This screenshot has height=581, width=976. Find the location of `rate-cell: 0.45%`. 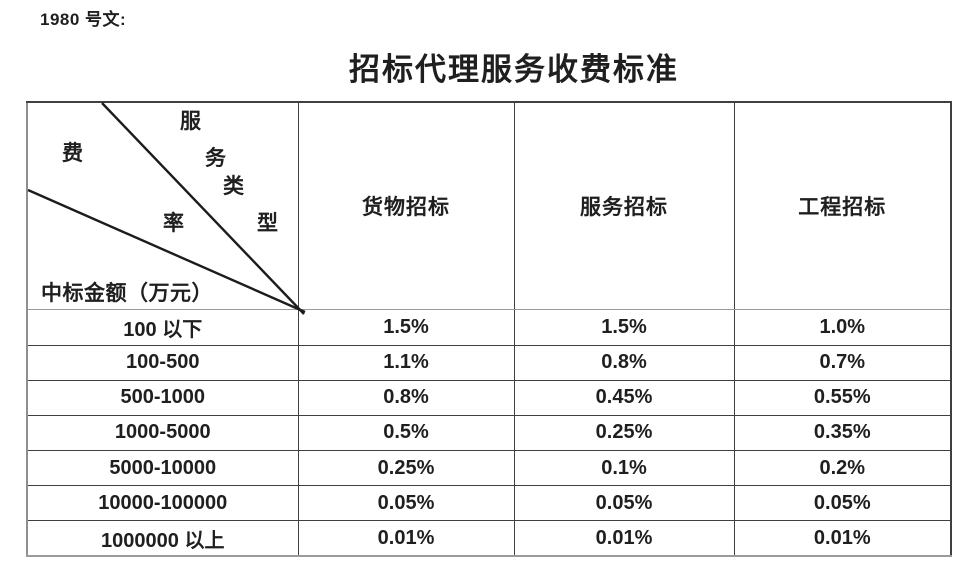

rate-cell: 0.45% is located at coordinates (624, 397).